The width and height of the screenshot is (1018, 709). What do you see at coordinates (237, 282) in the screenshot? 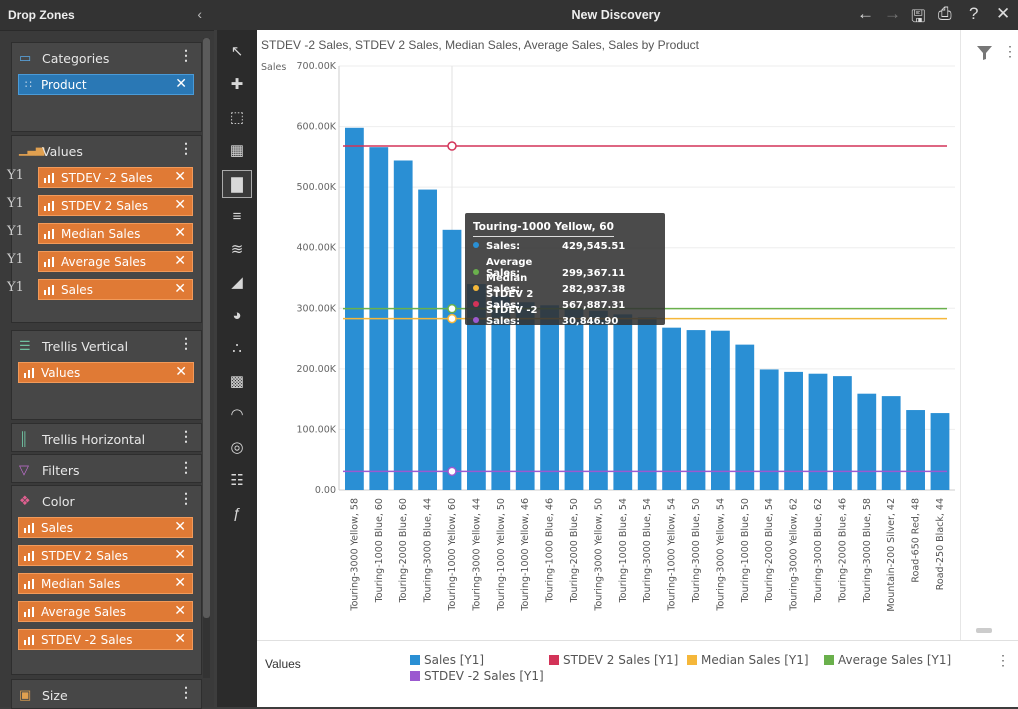
I see `area-chart-icon: ◢` at bounding box center [237, 282].